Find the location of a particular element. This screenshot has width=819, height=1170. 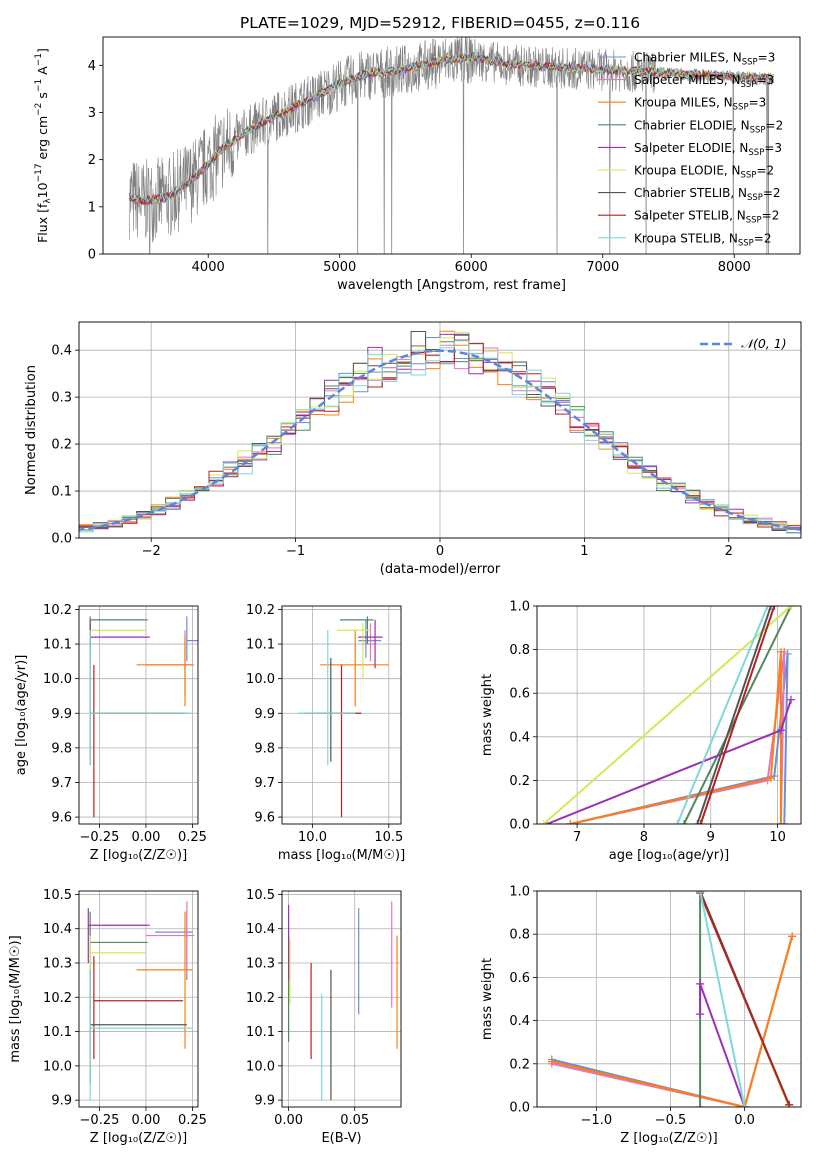

errorbar-plot-area is located at coordinates (343, 717).